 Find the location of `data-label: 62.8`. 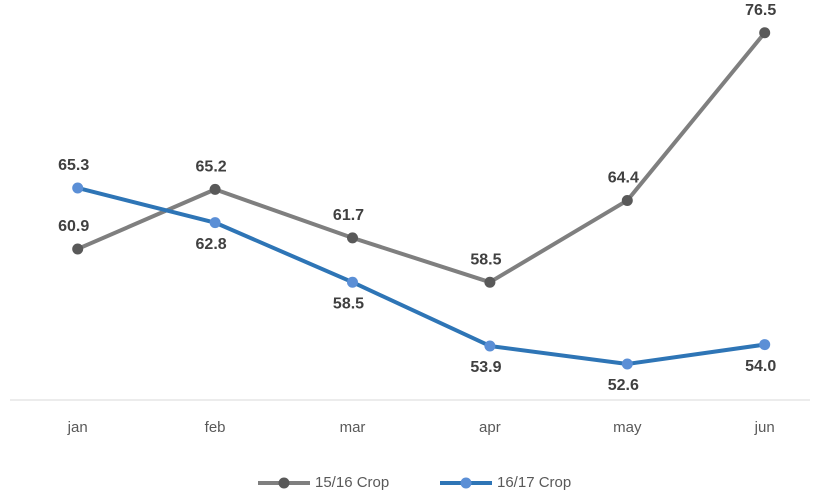

data-label: 62.8 is located at coordinates (211, 244).